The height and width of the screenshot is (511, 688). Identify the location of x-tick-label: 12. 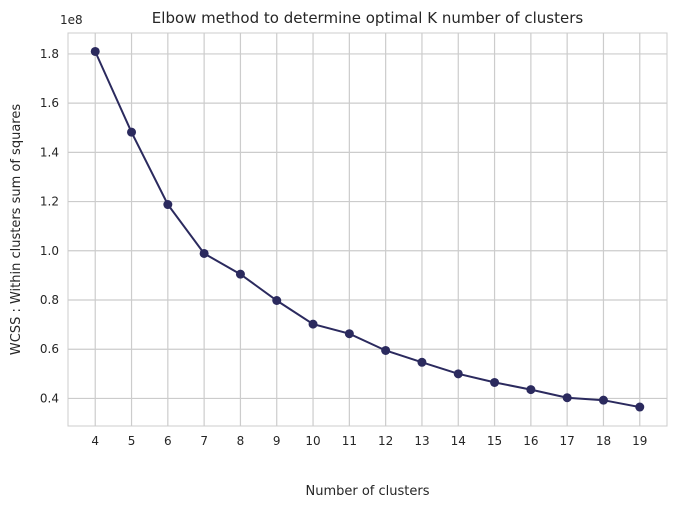
(385, 441).